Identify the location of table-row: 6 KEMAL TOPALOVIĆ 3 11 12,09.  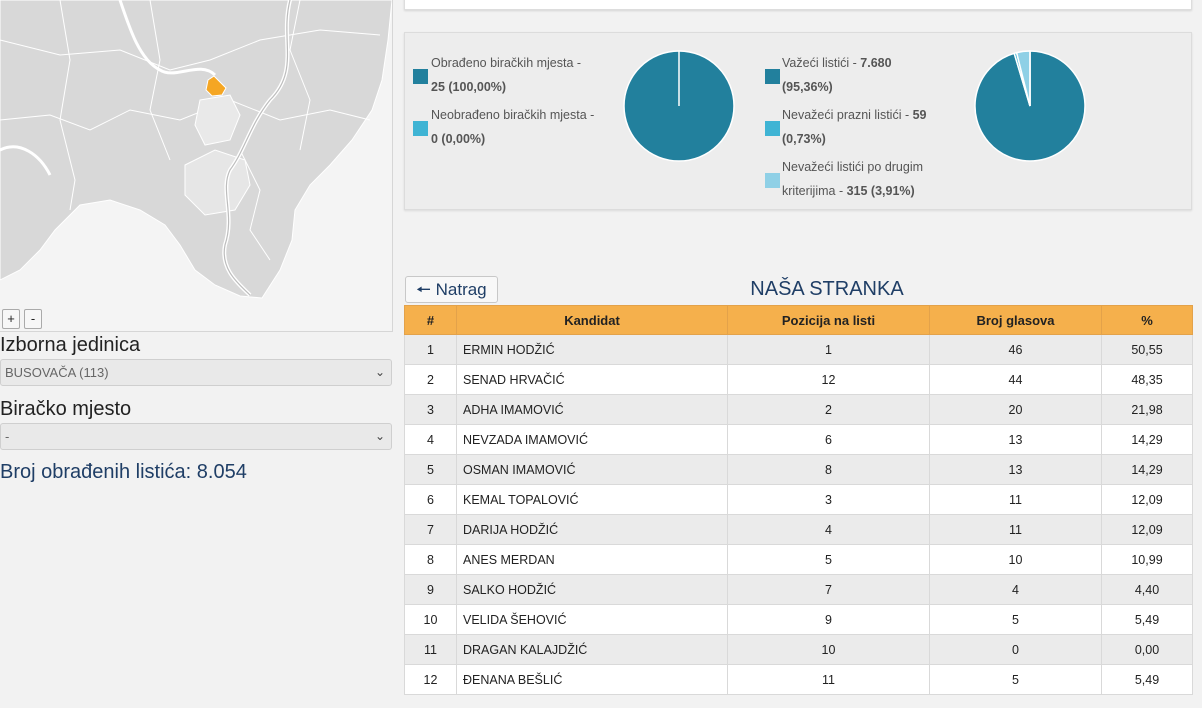
(798, 499).